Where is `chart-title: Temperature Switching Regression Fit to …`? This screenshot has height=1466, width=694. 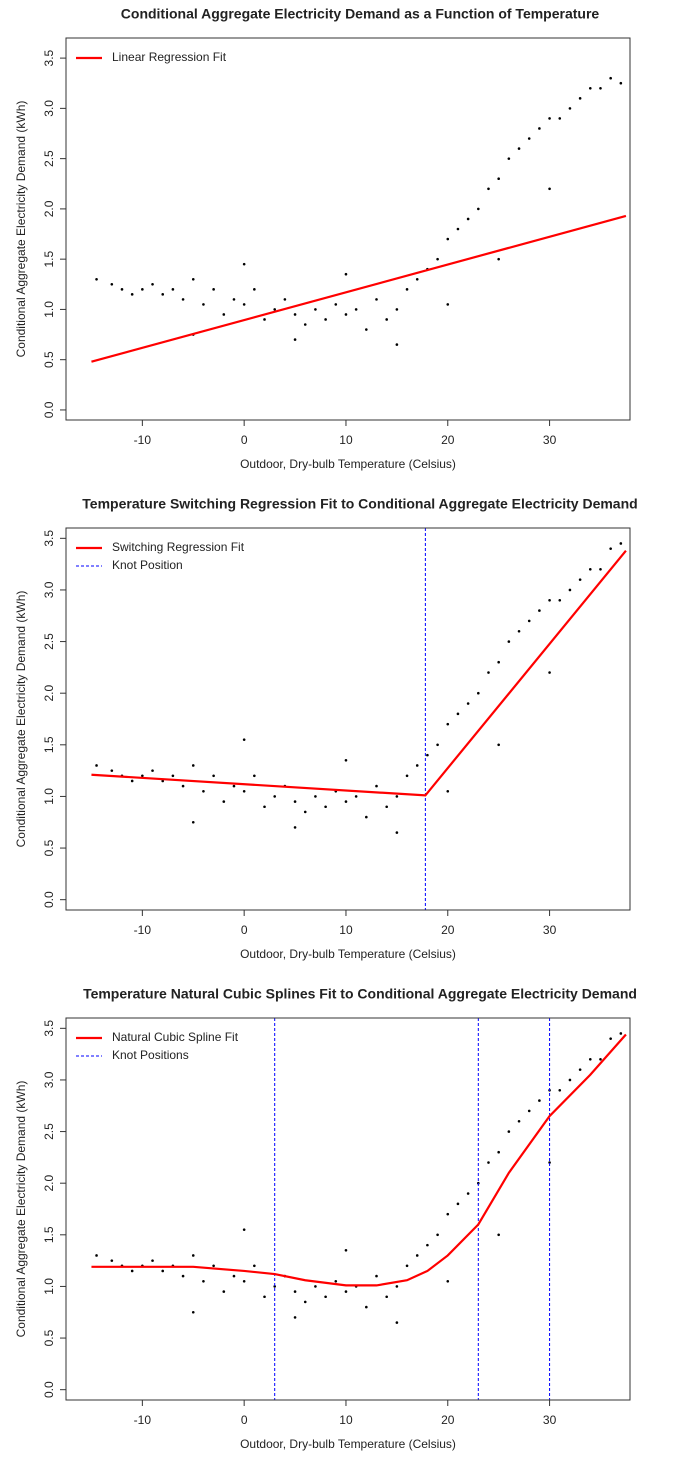 chart-title: Temperature Switching Regression Fit to … is located at coordinates (359, 504).